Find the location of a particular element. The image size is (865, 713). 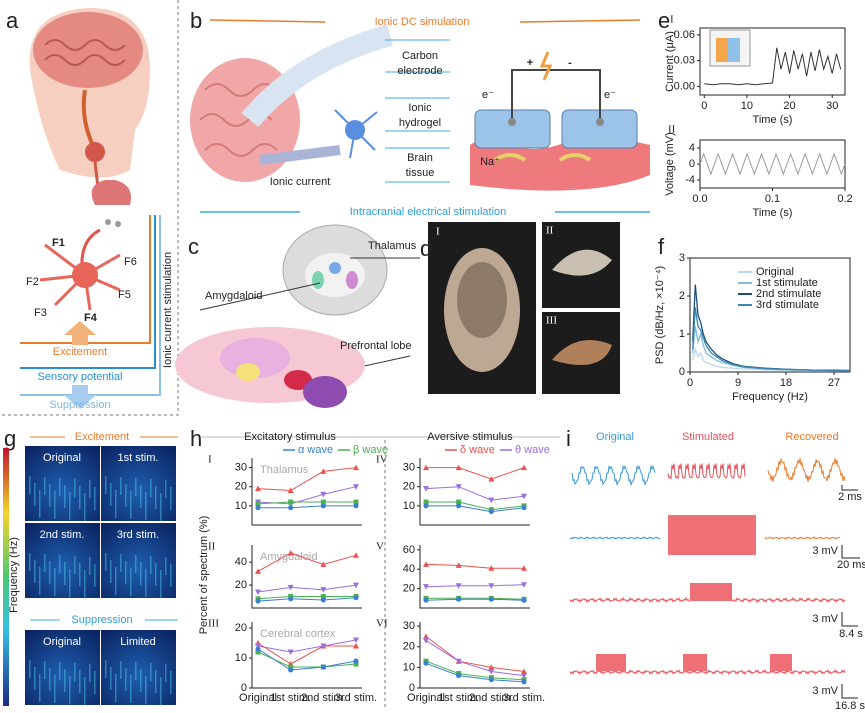

y-tick-label: -4 is located at coordinates (690, 180).